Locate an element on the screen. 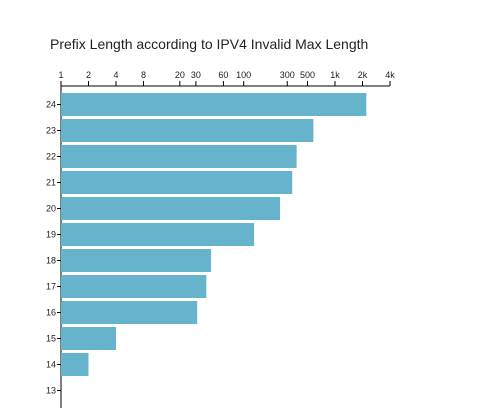  x-tick-label: 300 is located at coordinates (287, 75).